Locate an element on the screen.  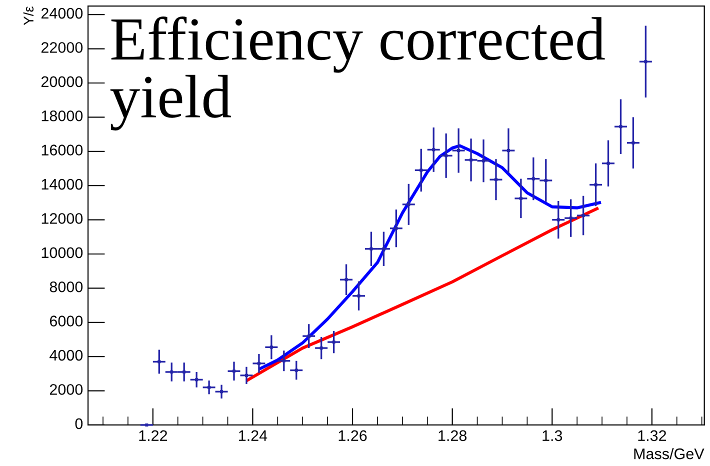
y-tick-label: 14000 is located at coordinates (62, 184).